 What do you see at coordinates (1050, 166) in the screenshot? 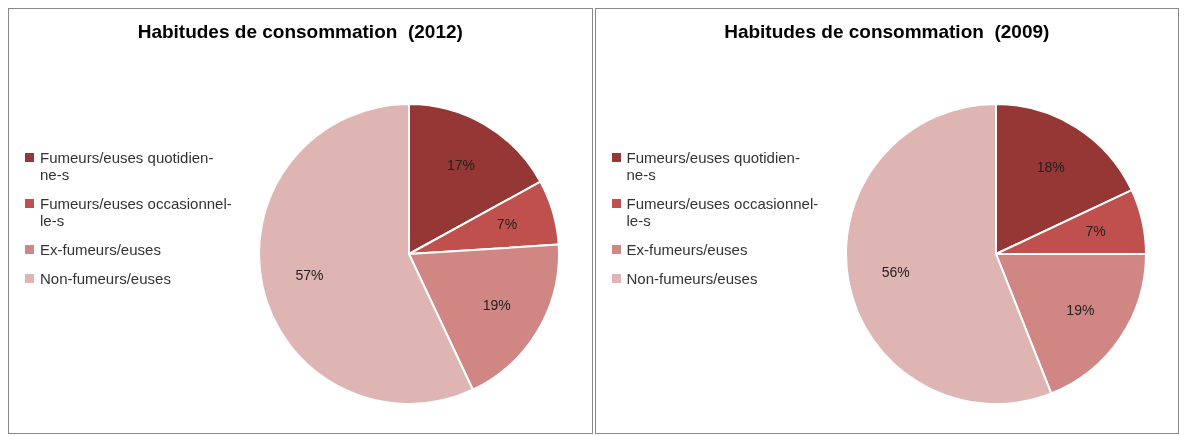
I see `data-label: 18%` at bounding box center [1050, 166].